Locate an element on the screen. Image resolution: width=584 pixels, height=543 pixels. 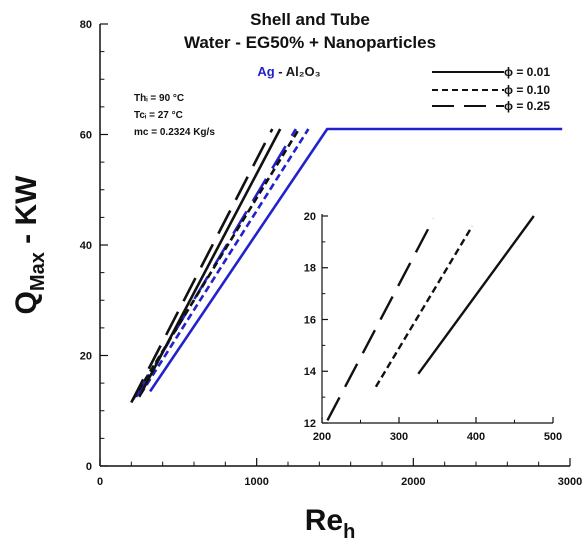
main-y-tick-label: 20 is located at coordinates (86, 356).